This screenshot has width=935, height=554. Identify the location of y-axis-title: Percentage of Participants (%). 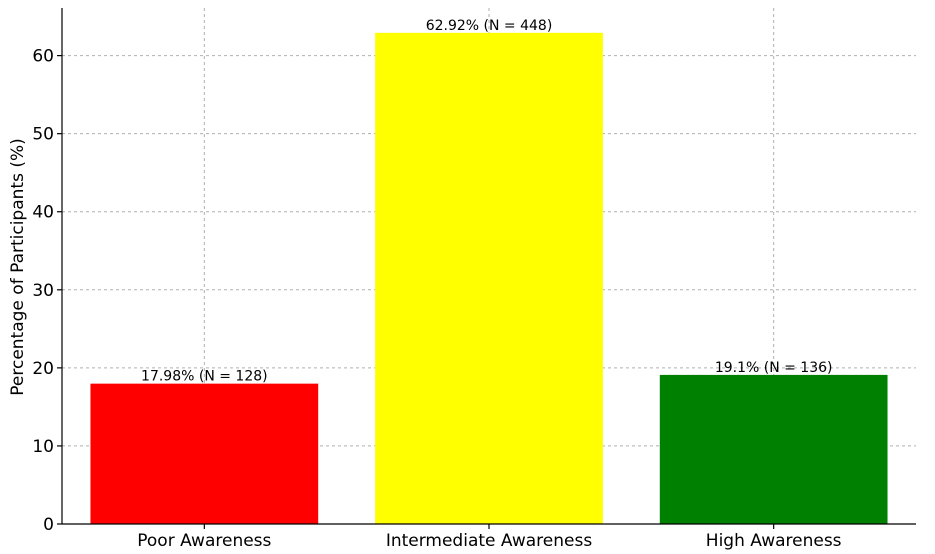
(18, 267).